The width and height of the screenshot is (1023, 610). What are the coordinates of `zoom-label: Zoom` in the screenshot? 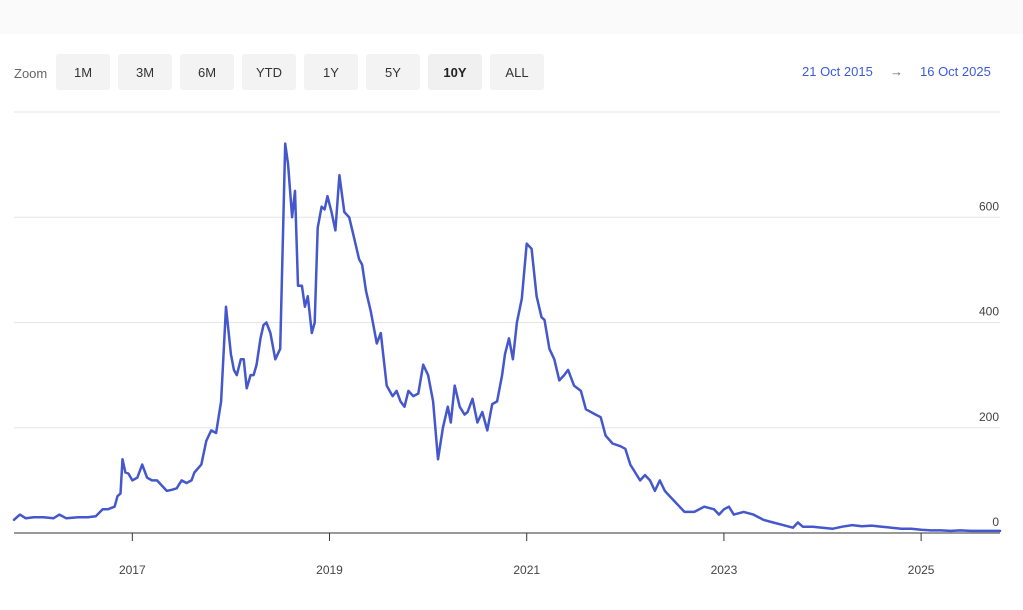 It's located at (31, 73).